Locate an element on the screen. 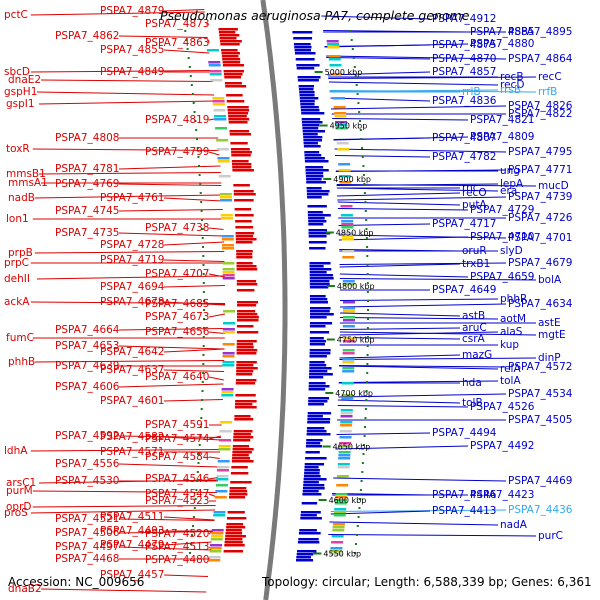 The height and width of the screenshot is (600, 600). tick-label: 4900 kbp is located at coordinates (352, 179).